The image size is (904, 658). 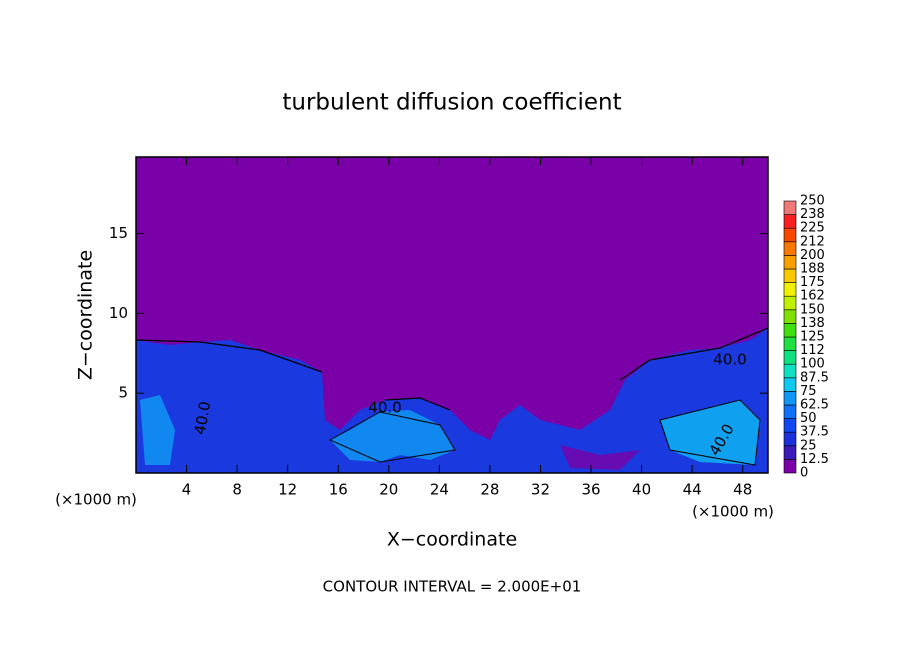 What do you see at coordinates (814, 377) in the screenshot?
I see `colorbar-label: 87.5` at bounding box center [814, 377].